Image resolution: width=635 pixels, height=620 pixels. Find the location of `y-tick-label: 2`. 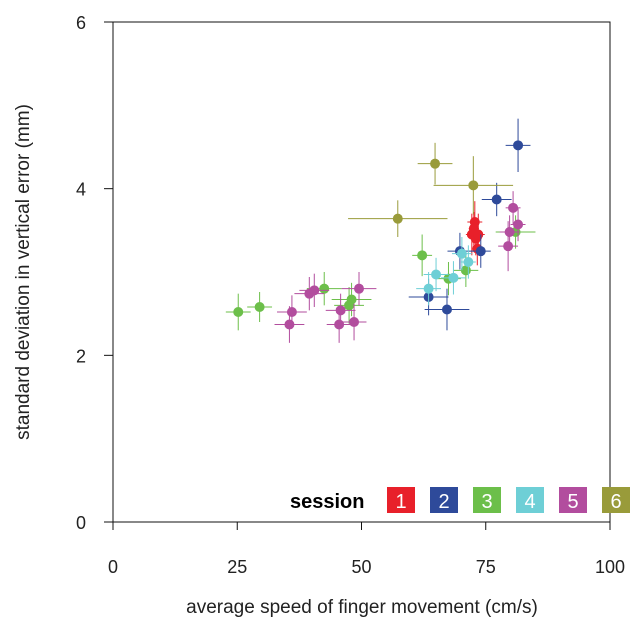

y-tick-label: 2 is located at coordinates (81, 356).